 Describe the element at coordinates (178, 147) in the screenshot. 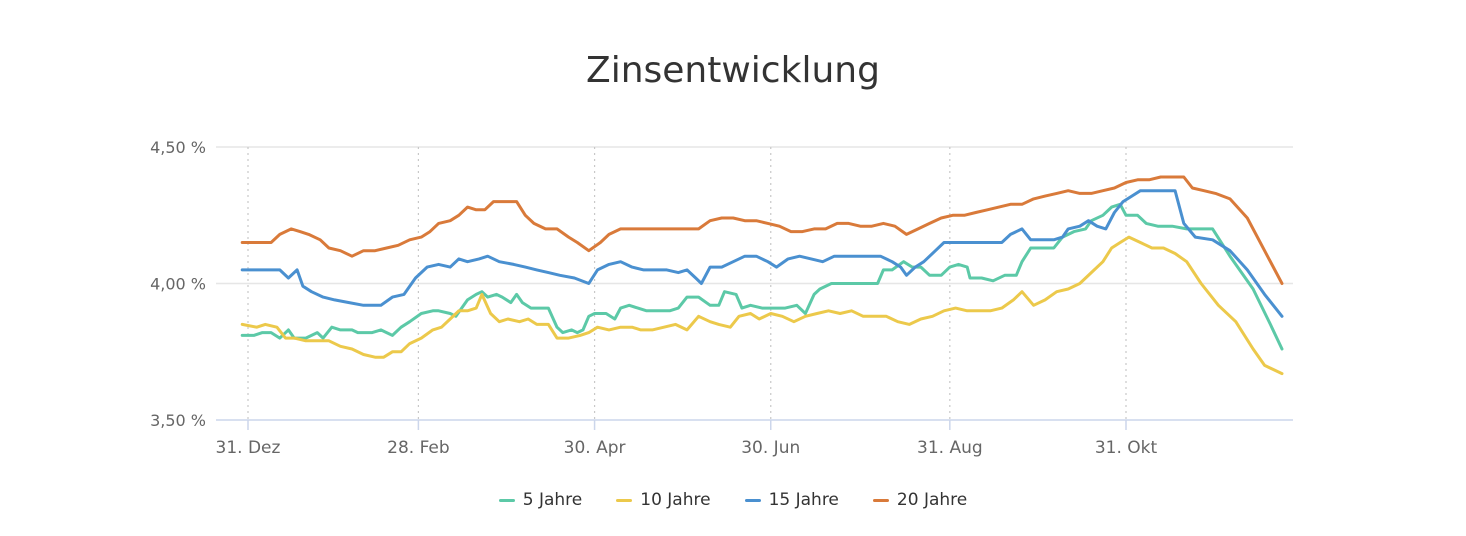

I see `y-tick-label: 4,50 %` at that location.